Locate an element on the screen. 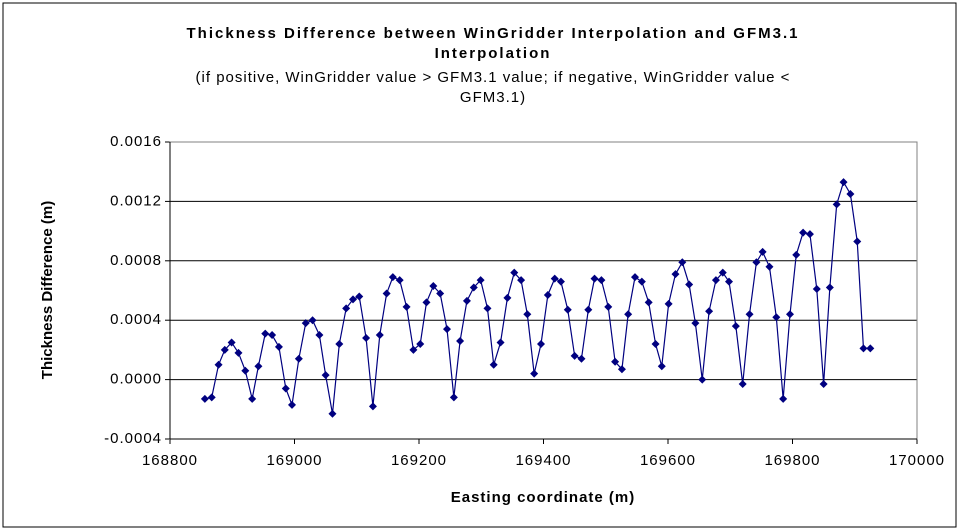  y-tick-label: 0.0000 is located at coordinates (136, 379).